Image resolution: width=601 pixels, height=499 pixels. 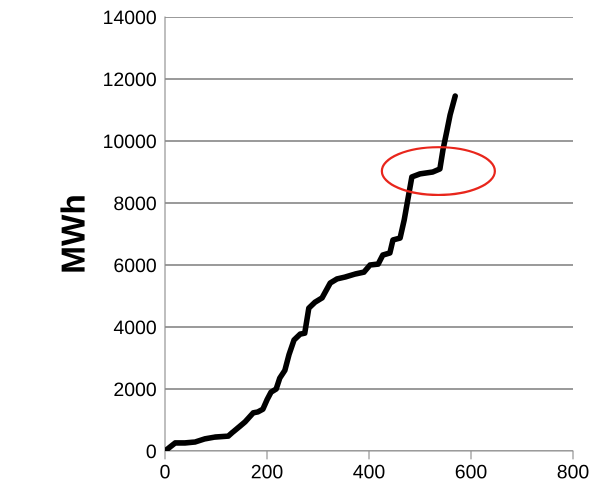 What do you see at coordinates (130, 141) in the screenshot?
I see `y-tick-label: 10000` at bounding box center [130, 141].